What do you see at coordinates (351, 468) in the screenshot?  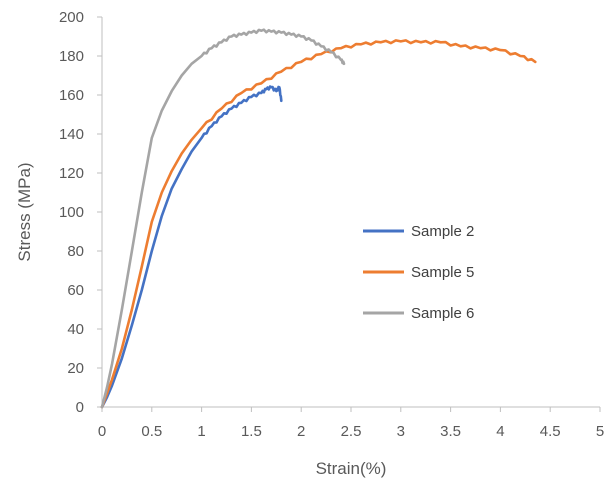 I see `x-axis-title: Strain(%)` at bounding box center [351, 468].